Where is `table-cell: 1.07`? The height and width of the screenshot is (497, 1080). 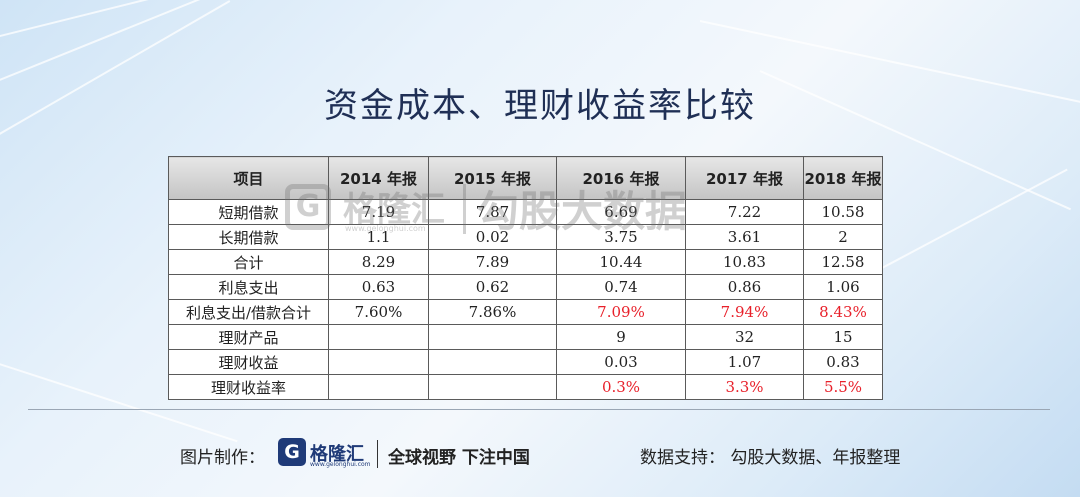
table-cell: 1.07 is located at coordinates (744, 362).